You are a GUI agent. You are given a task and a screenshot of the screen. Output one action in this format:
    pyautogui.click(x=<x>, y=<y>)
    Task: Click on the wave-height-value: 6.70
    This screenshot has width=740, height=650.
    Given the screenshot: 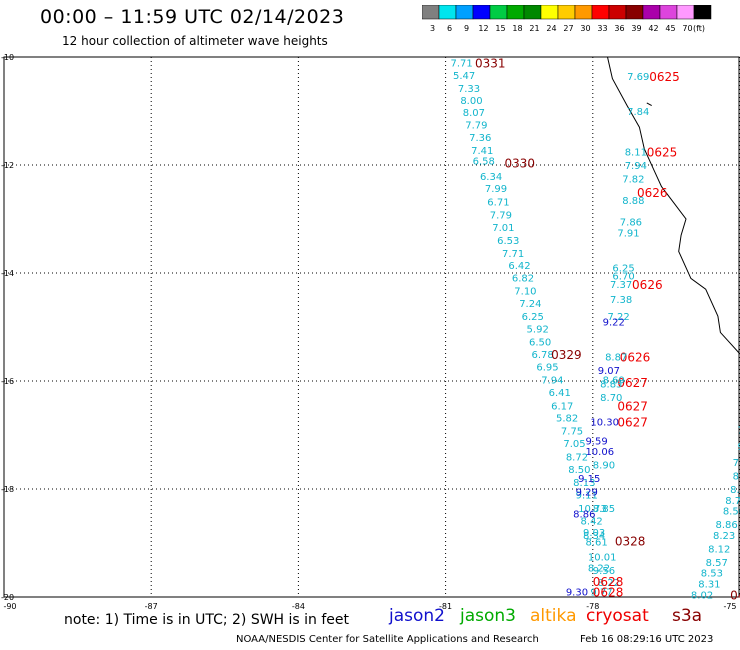 What is the action you would take?
    pyautogui.click(x=623, y=277)
    